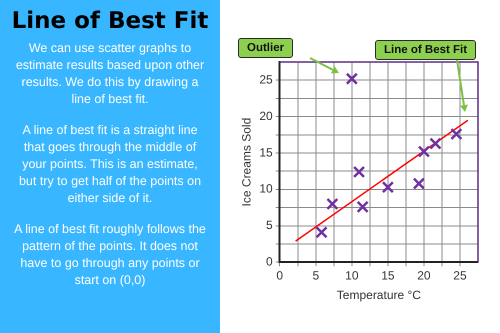  Describe the element at coordinates (424, 275) in the screenshot. I see `x-tick-label: 20` at that location.